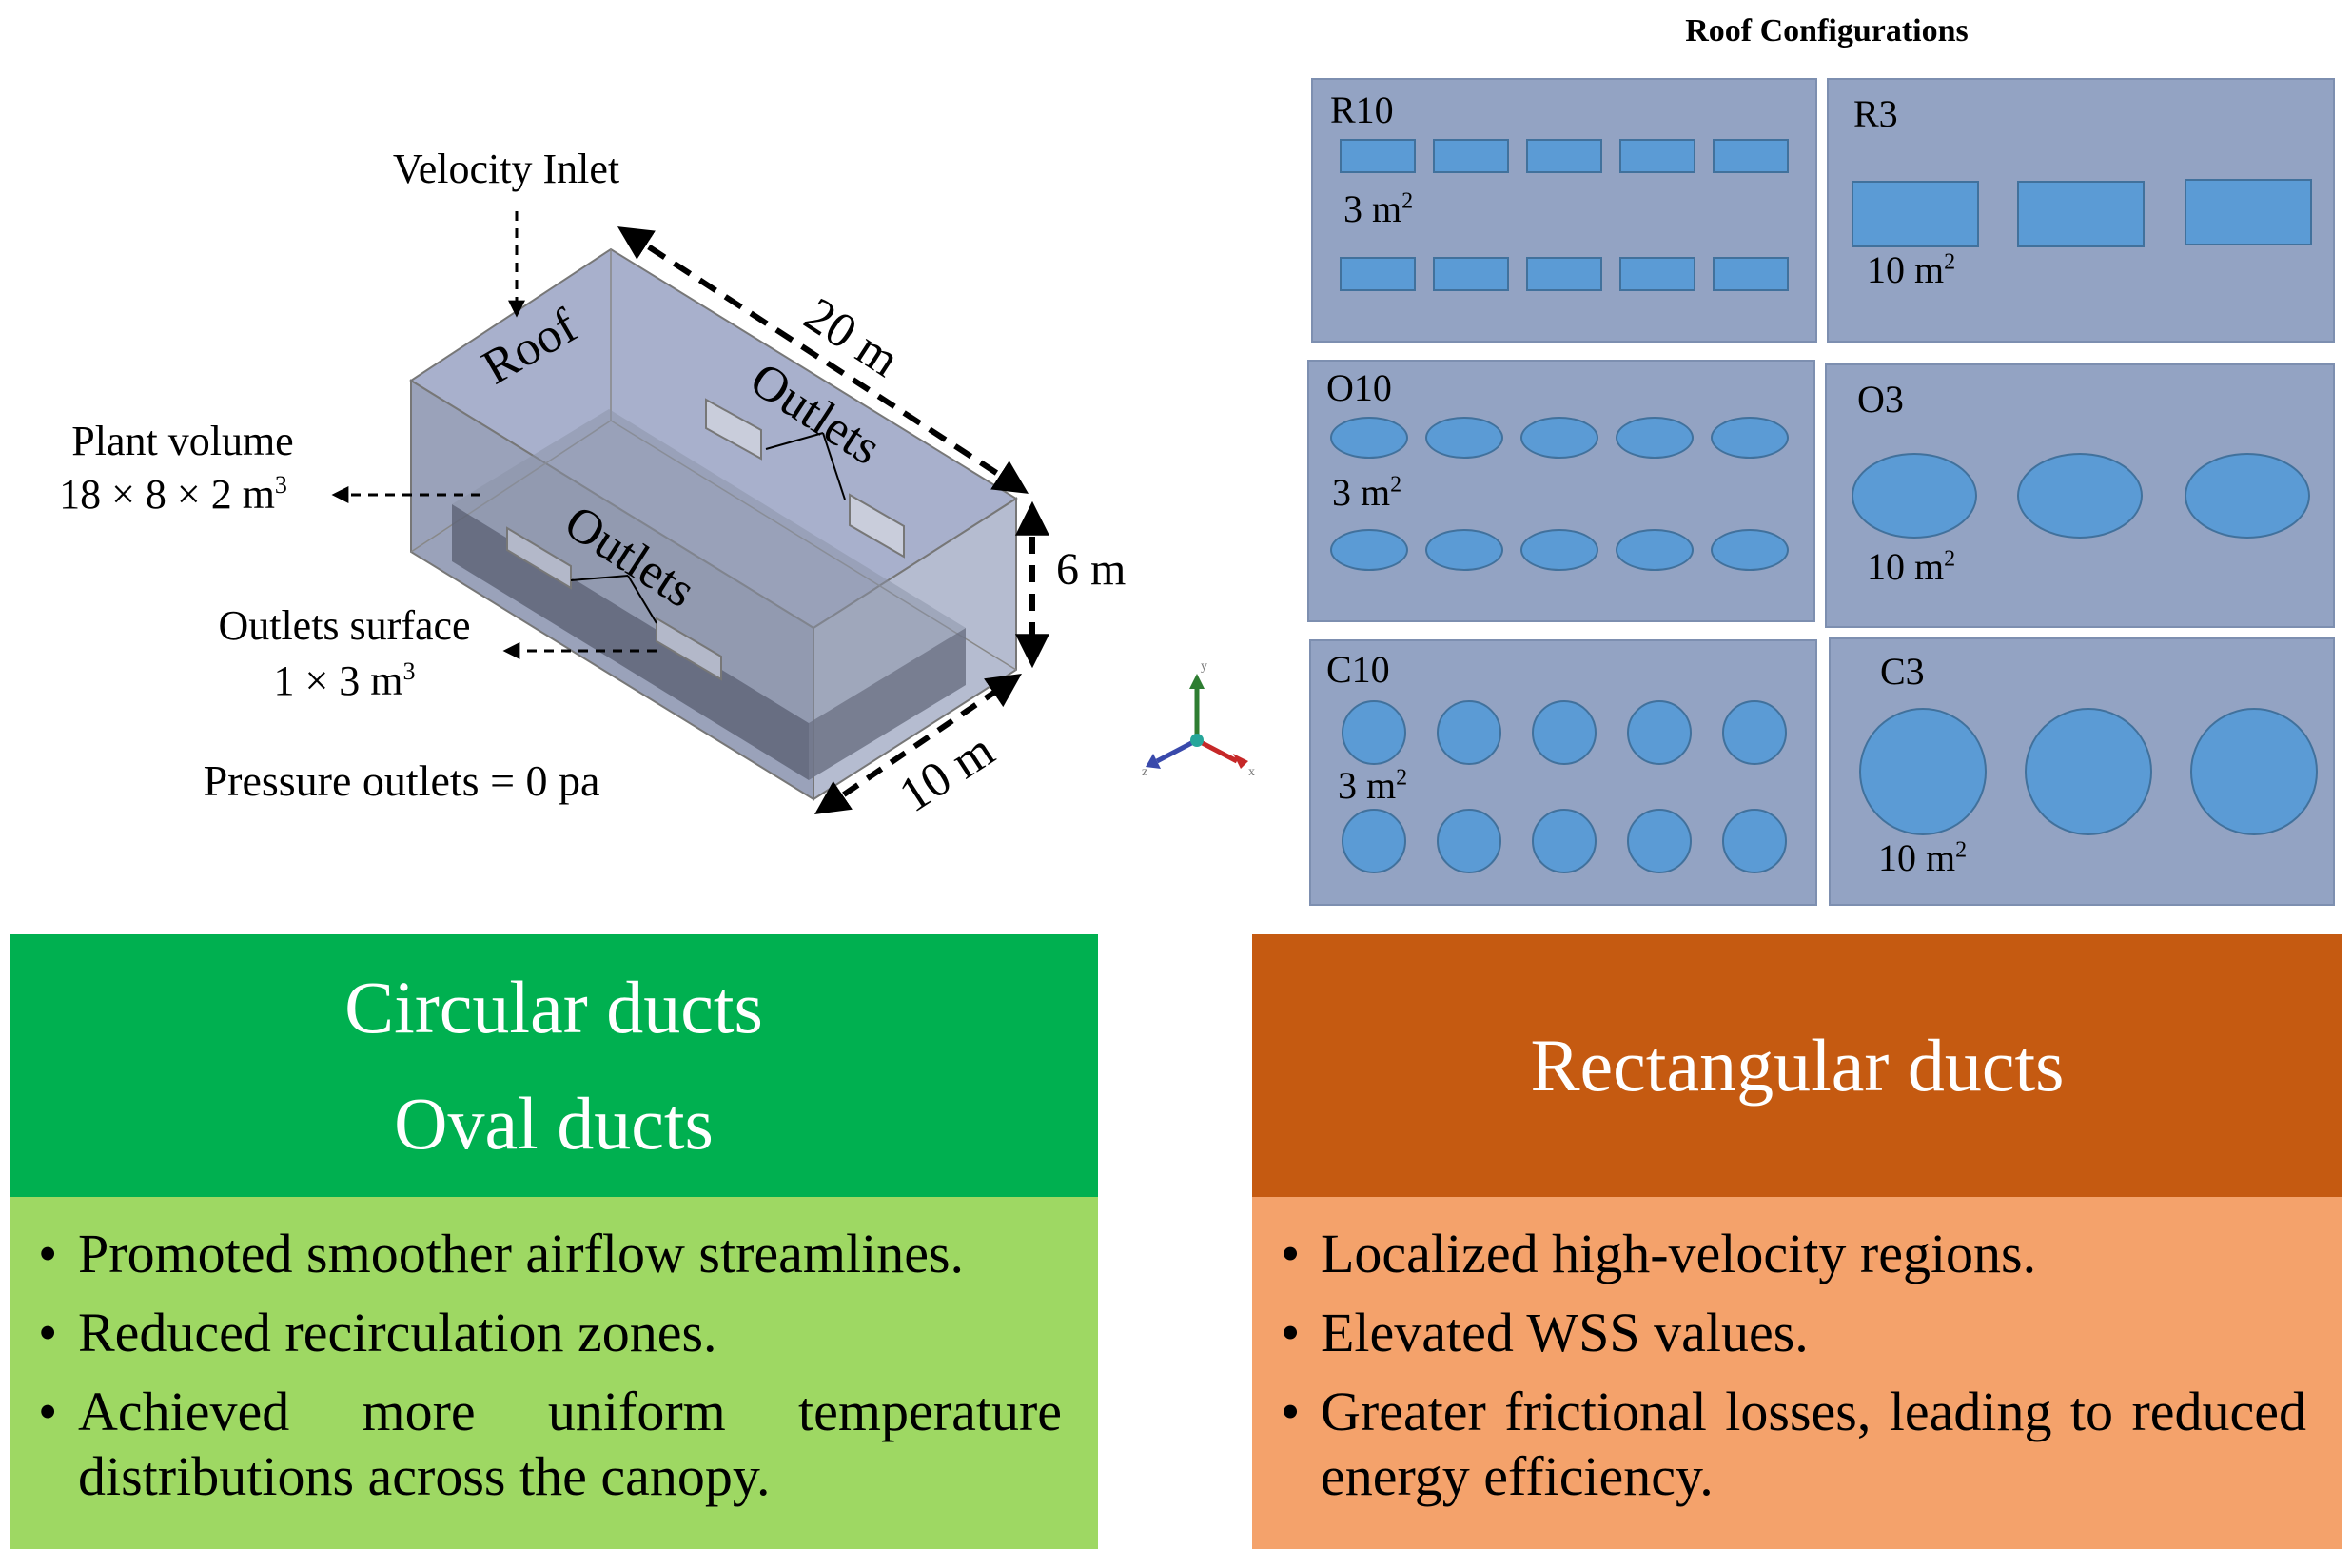 This screenshot has width=2352, height=1568. What do you see at coordinates (554, 1123) in the screenshot?
I see `header-line-oval: Oval ducts` at bounding box center [554, 1123].